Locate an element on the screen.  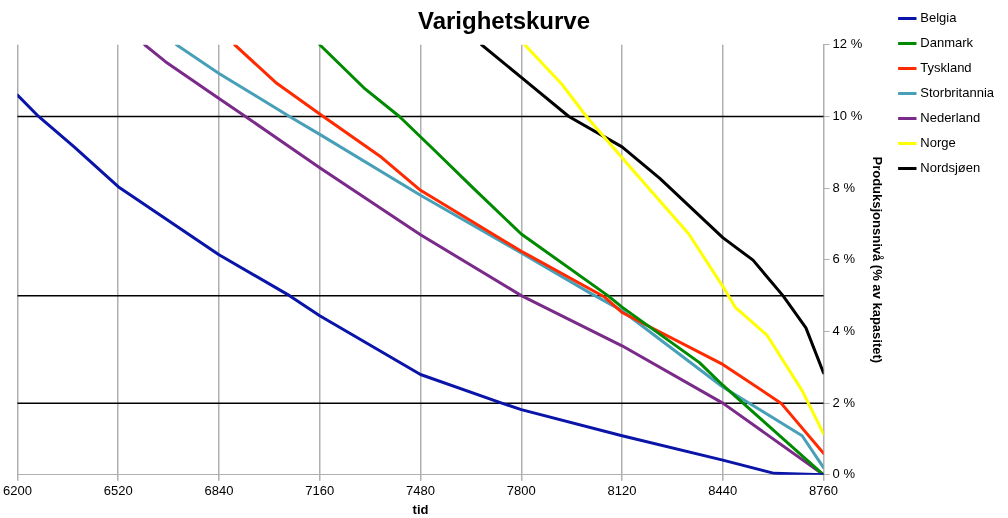
y-tick-label: 12 % is located at coordinates (847, 44).